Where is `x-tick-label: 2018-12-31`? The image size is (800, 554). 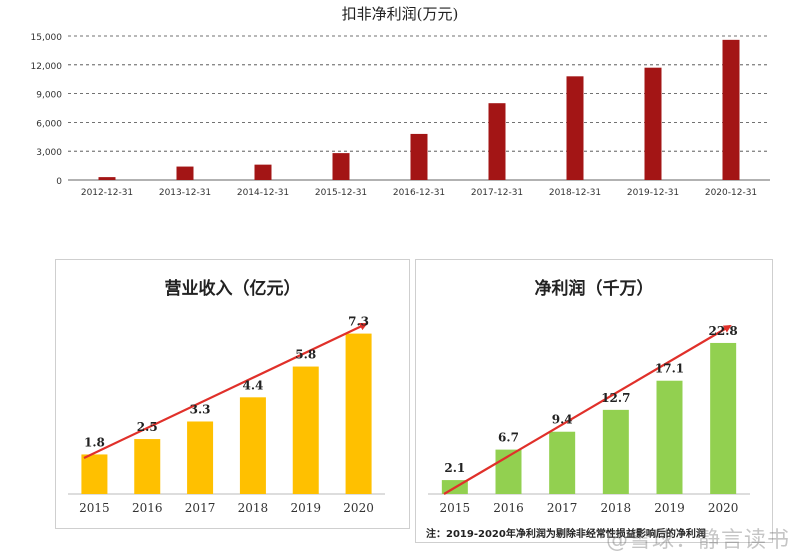
x-tick-label: 2018-12-31 is located at coordinates (575, 193).